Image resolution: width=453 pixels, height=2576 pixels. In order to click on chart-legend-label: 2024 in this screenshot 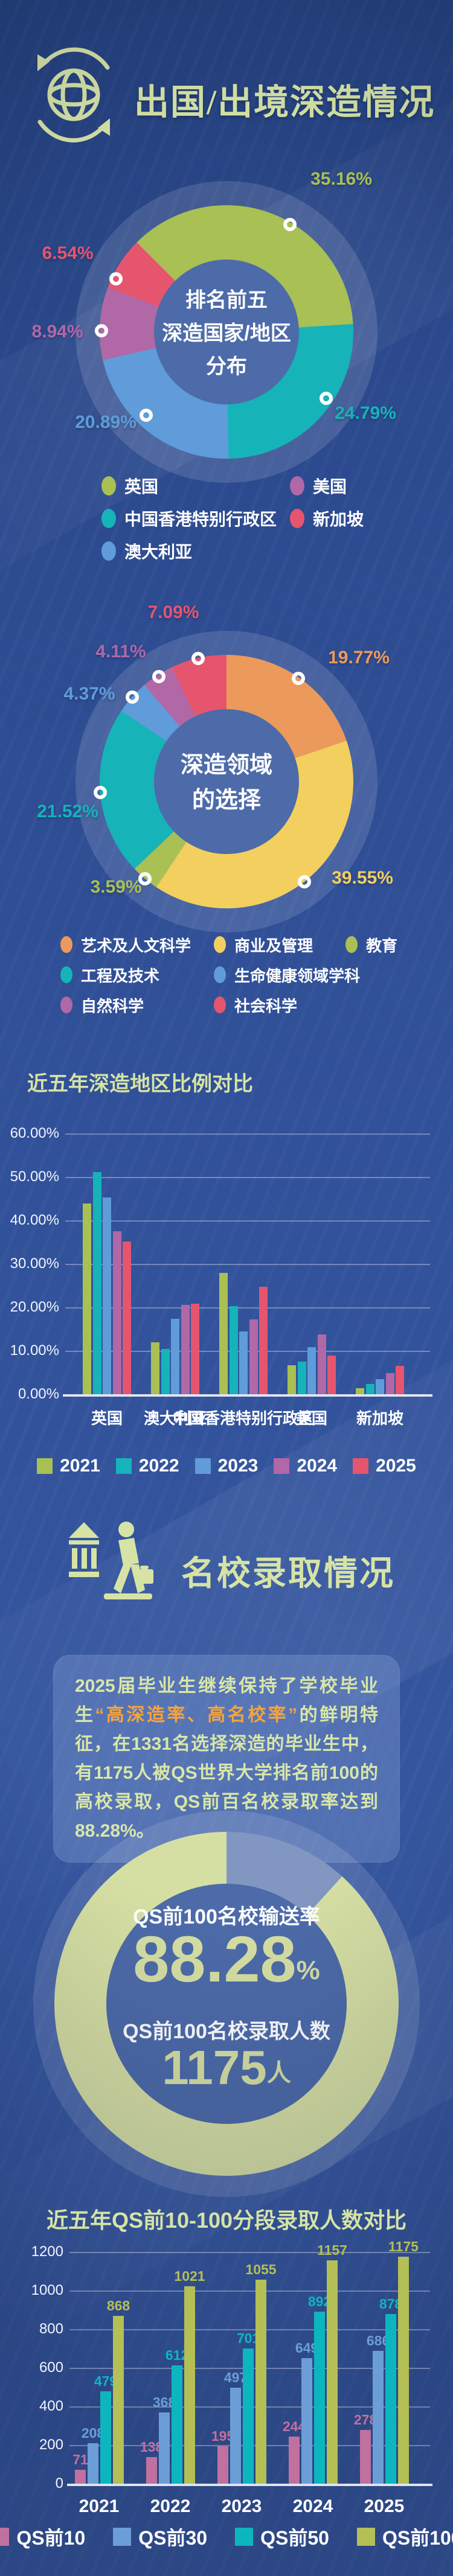, I will do `click(317, 1466)`.